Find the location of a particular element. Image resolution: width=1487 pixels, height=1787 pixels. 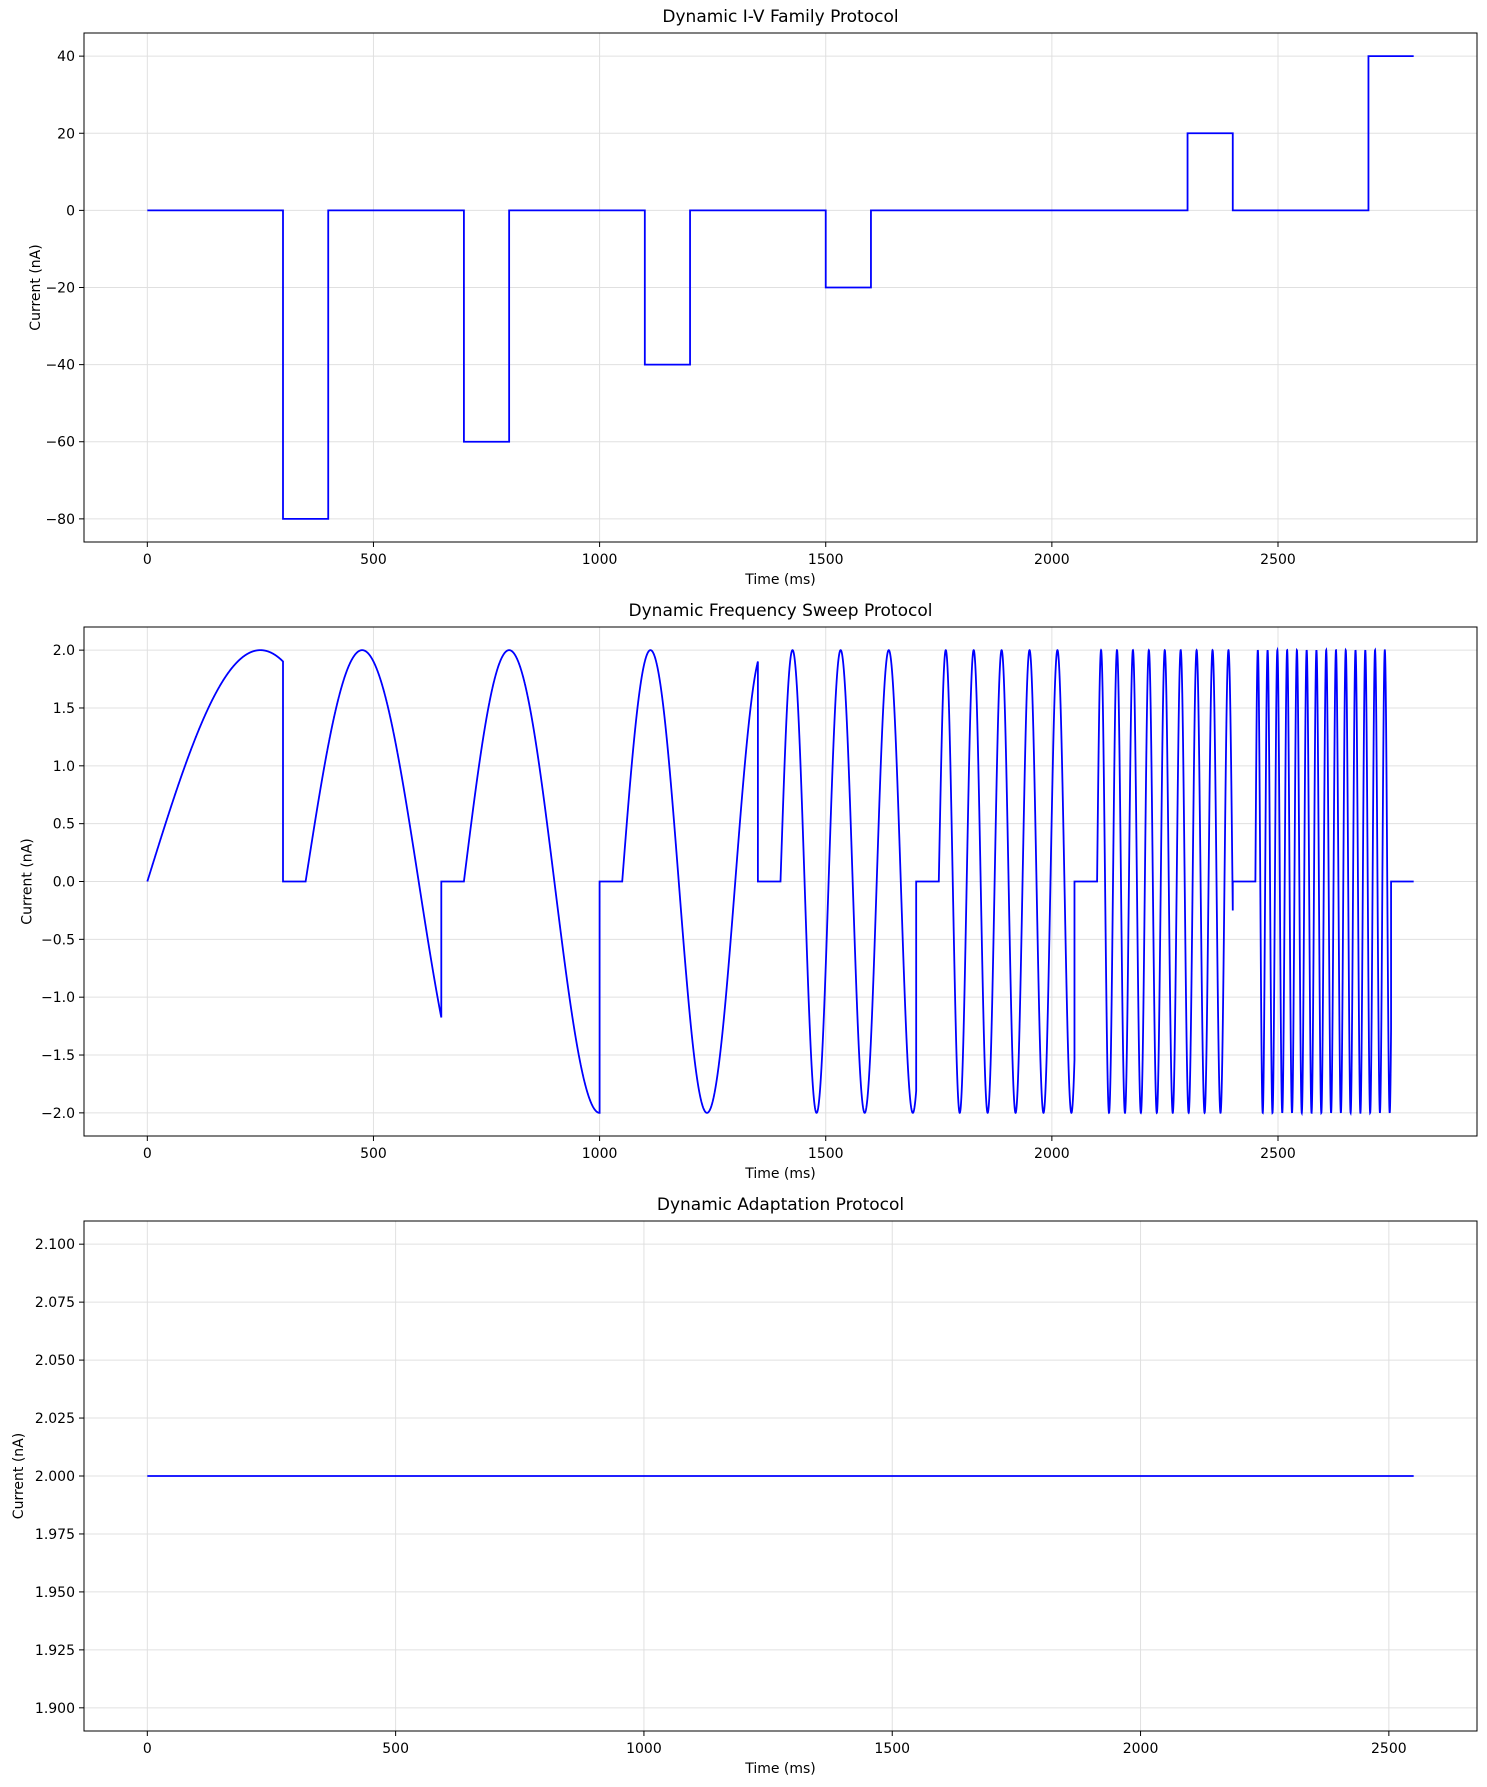

y-tick-label: −1.5 is located at coordinates (58, 1056).